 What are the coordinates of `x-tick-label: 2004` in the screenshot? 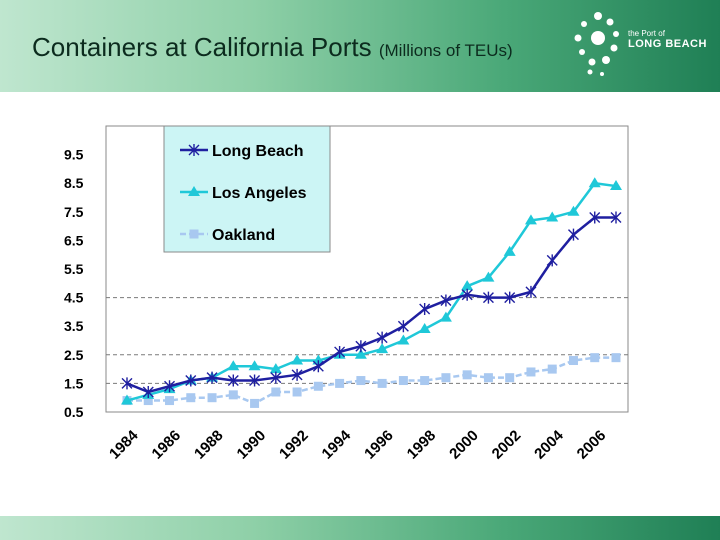 It's located at (549, 445).